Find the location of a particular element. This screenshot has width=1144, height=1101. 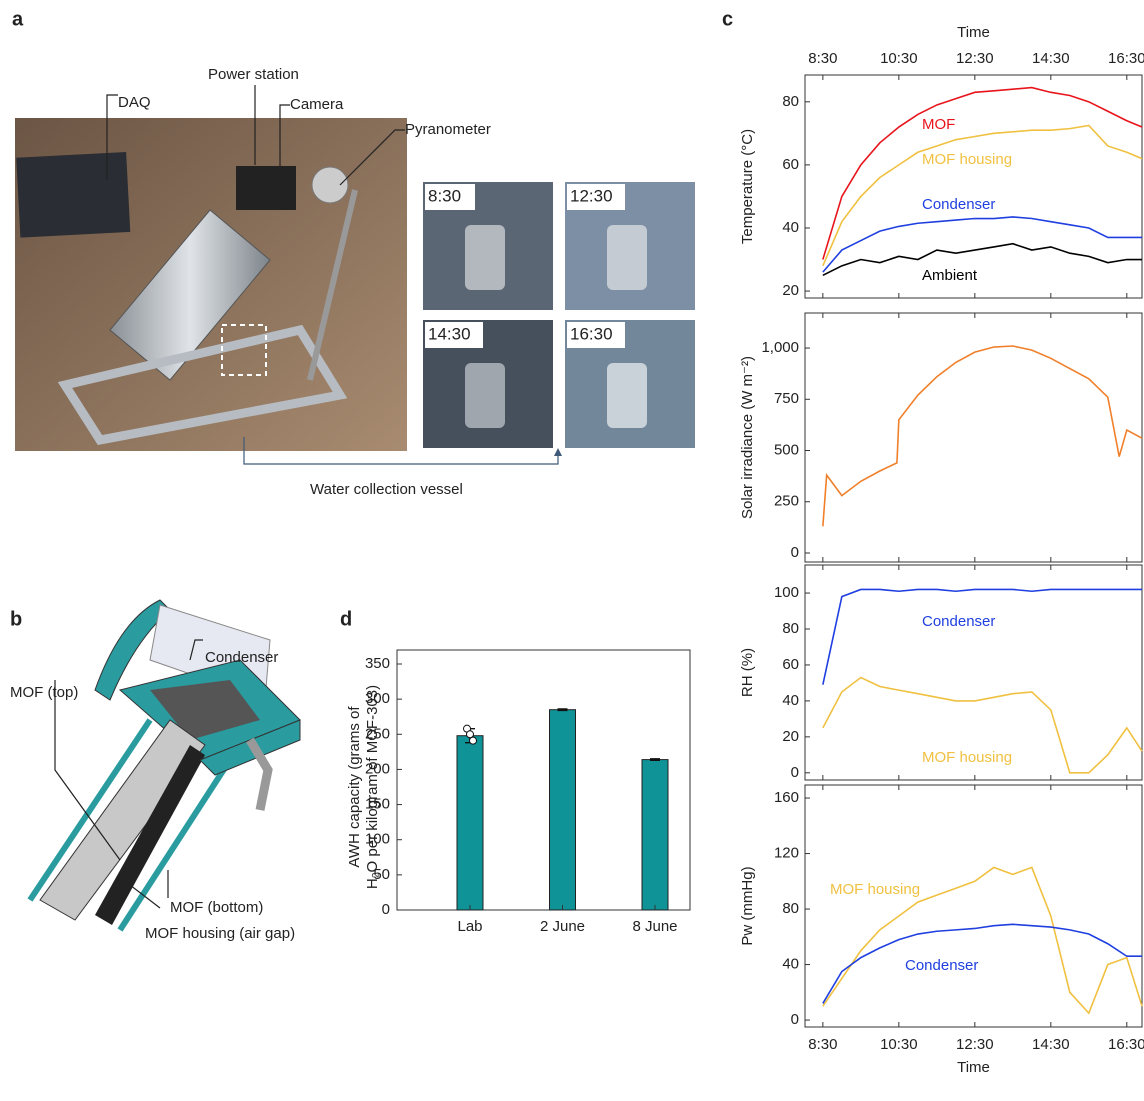

y-tick-label: 350 is located at coordinates (377, 663).